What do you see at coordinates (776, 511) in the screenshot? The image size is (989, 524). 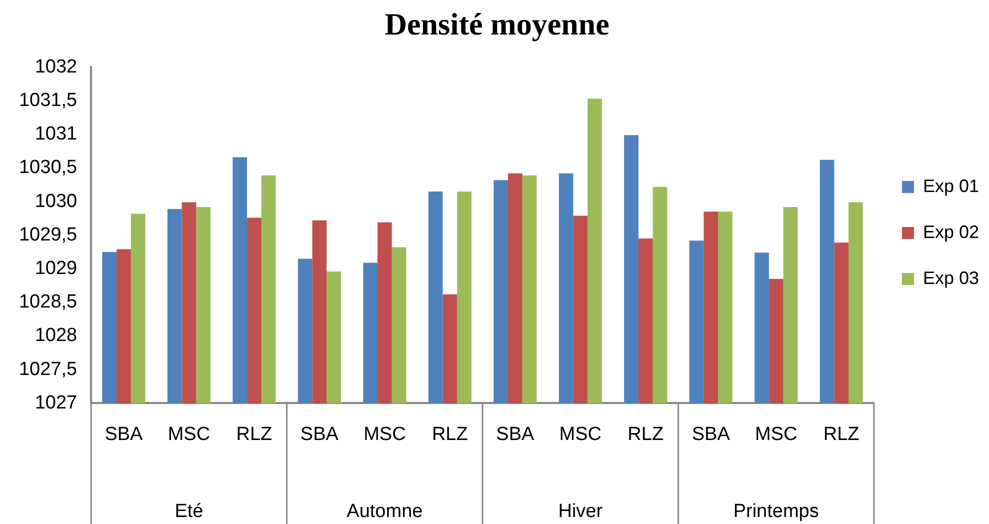 I see `text: Printemps` at bounding box center [776, 511].